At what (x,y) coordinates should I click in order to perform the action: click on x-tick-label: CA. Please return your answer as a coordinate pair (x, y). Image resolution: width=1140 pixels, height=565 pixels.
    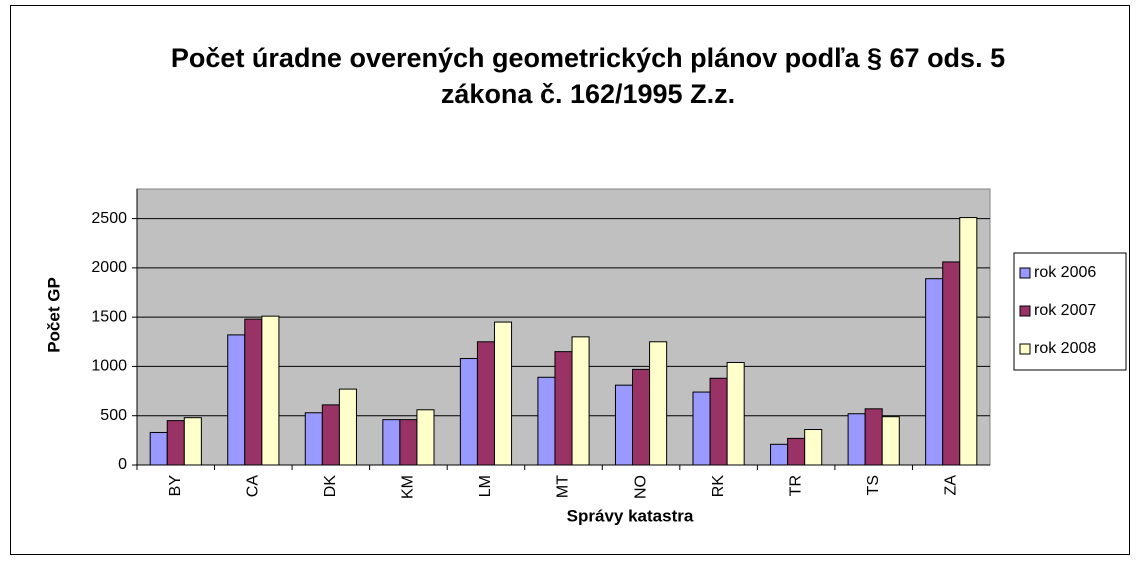
    Looking at the image, I should click on (253, 486).